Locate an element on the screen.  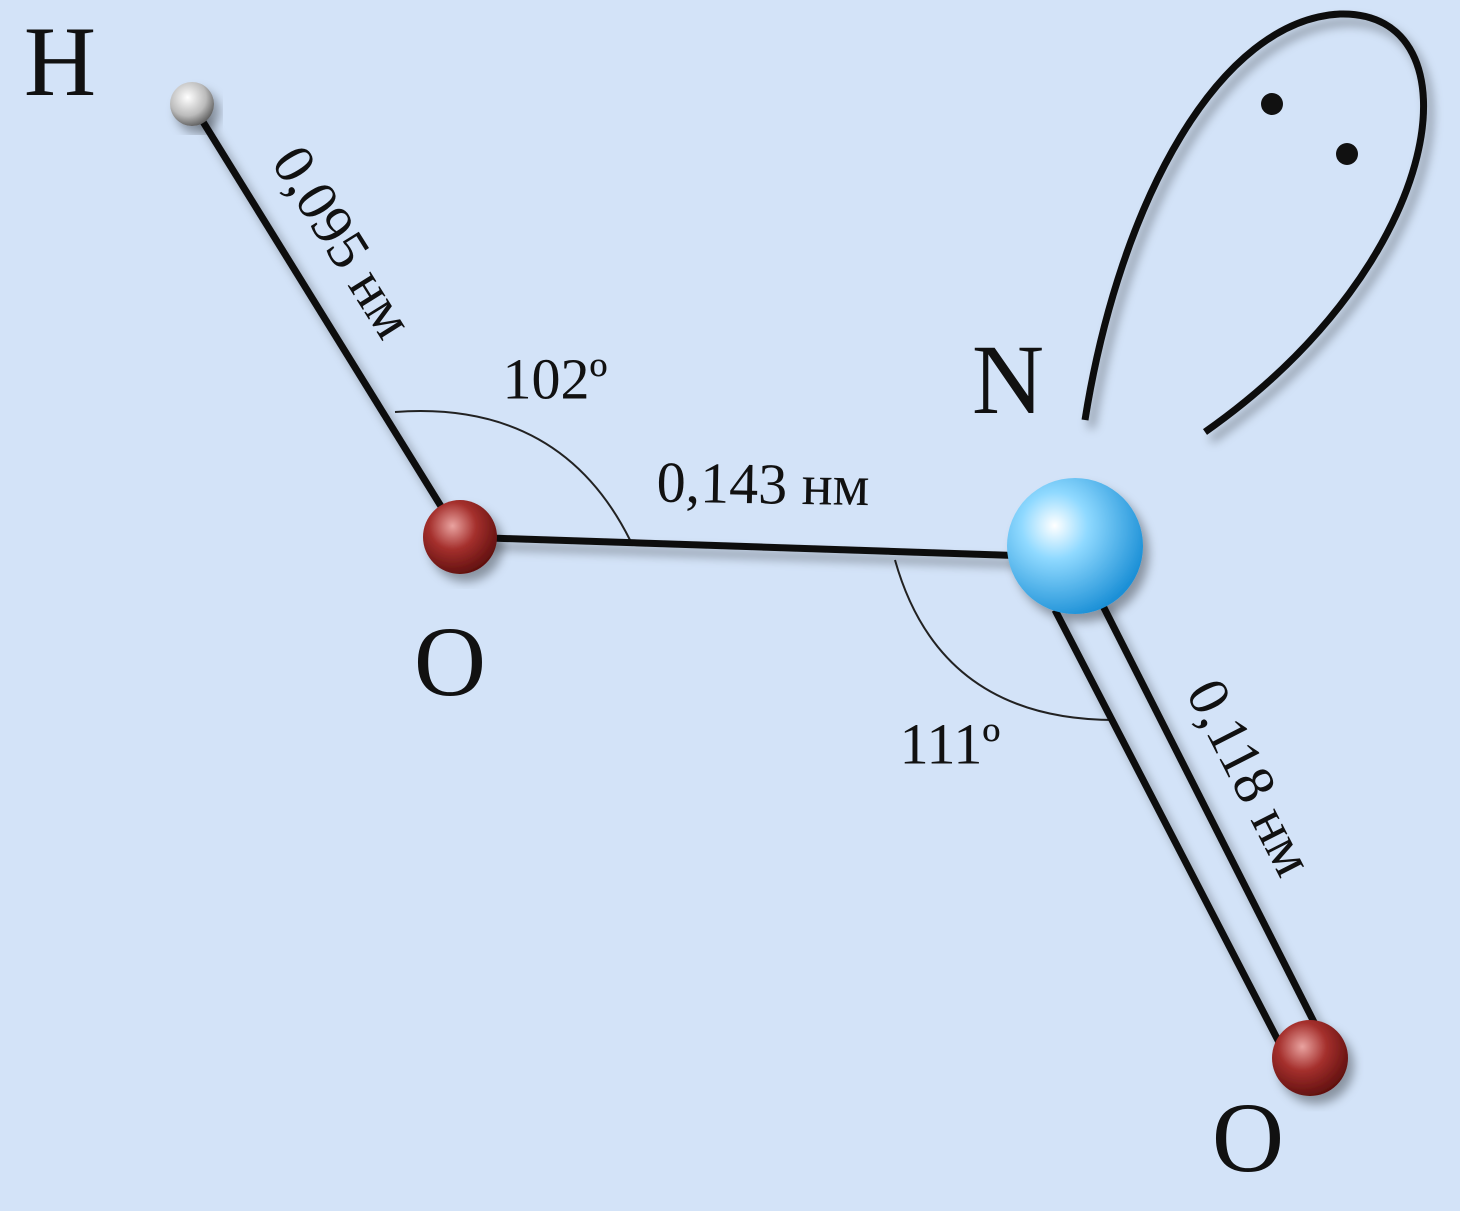
bond-label: 0,095 нм is located at coordinates (343, 241).